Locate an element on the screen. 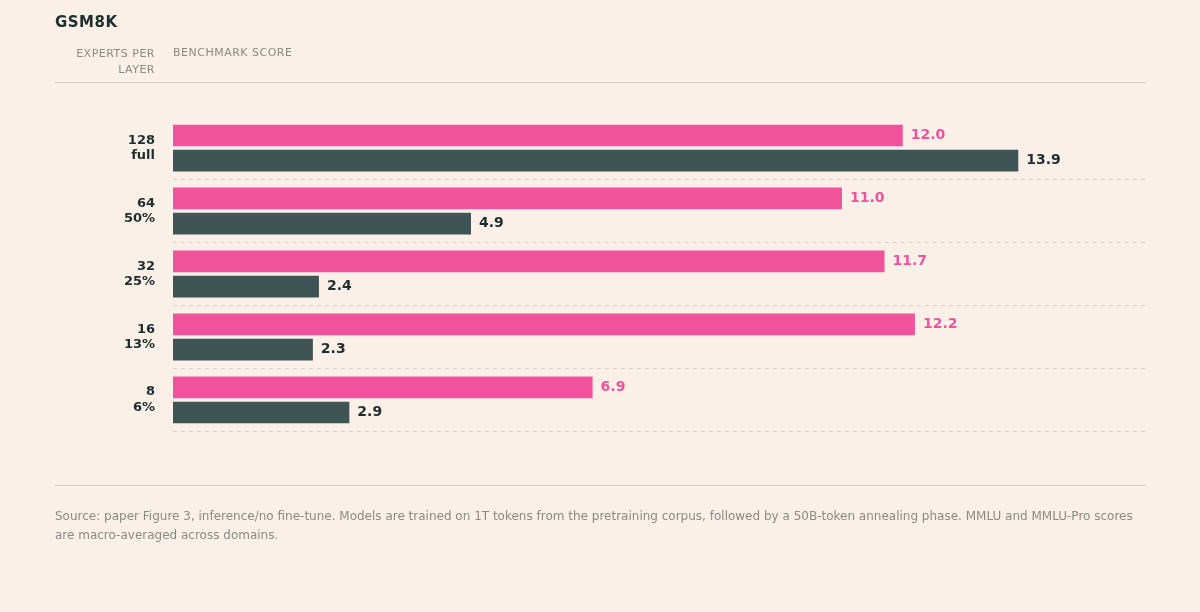 This screenshot has height=612, width=1200. source-note: Source: paper Figure 3, inference/no fine-tune. Models are trained on 1T tokens from the pretraining corpus, followed by a 50B-token annealing phase. MMLU and MMLU-Pro scores are macro-averaged across domains. is located at coordinates (594, 526).